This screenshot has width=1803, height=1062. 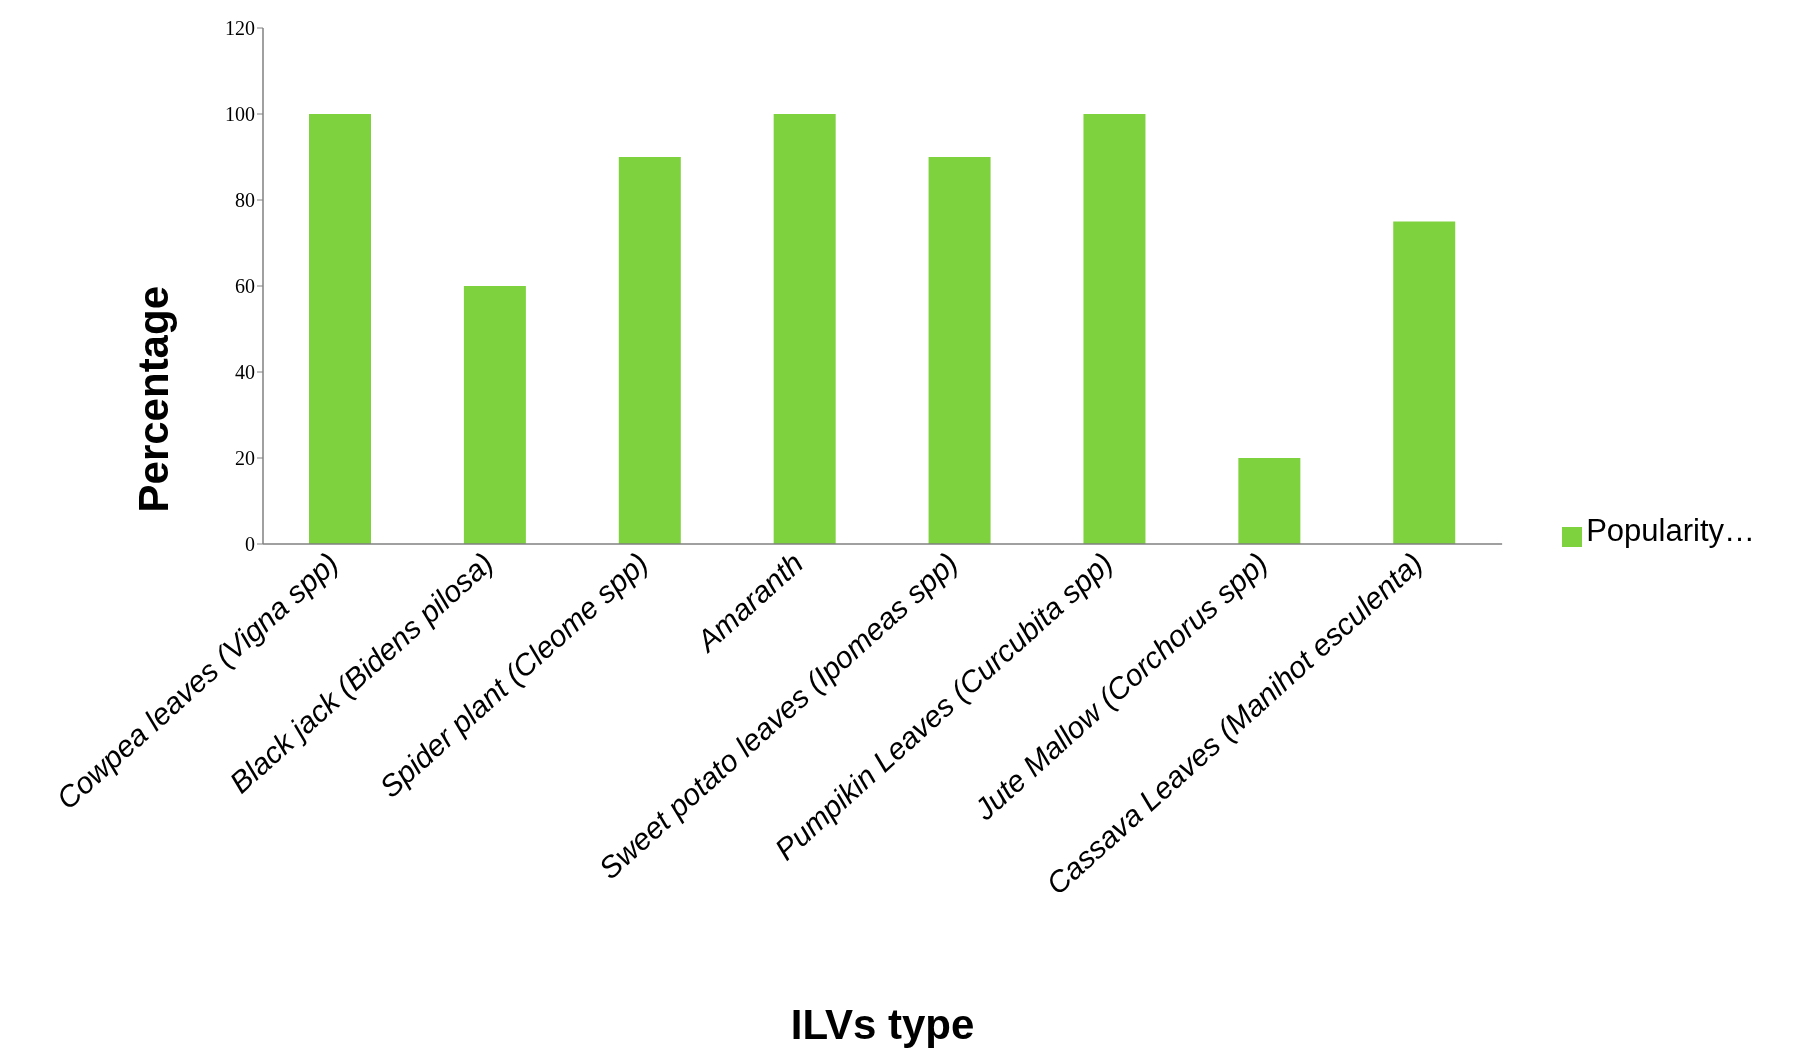 What do you see at coordinates (882, 1024) in the screenshot?
I see `x-axis-title: ILVs type` at bounding box center [882, 1024].